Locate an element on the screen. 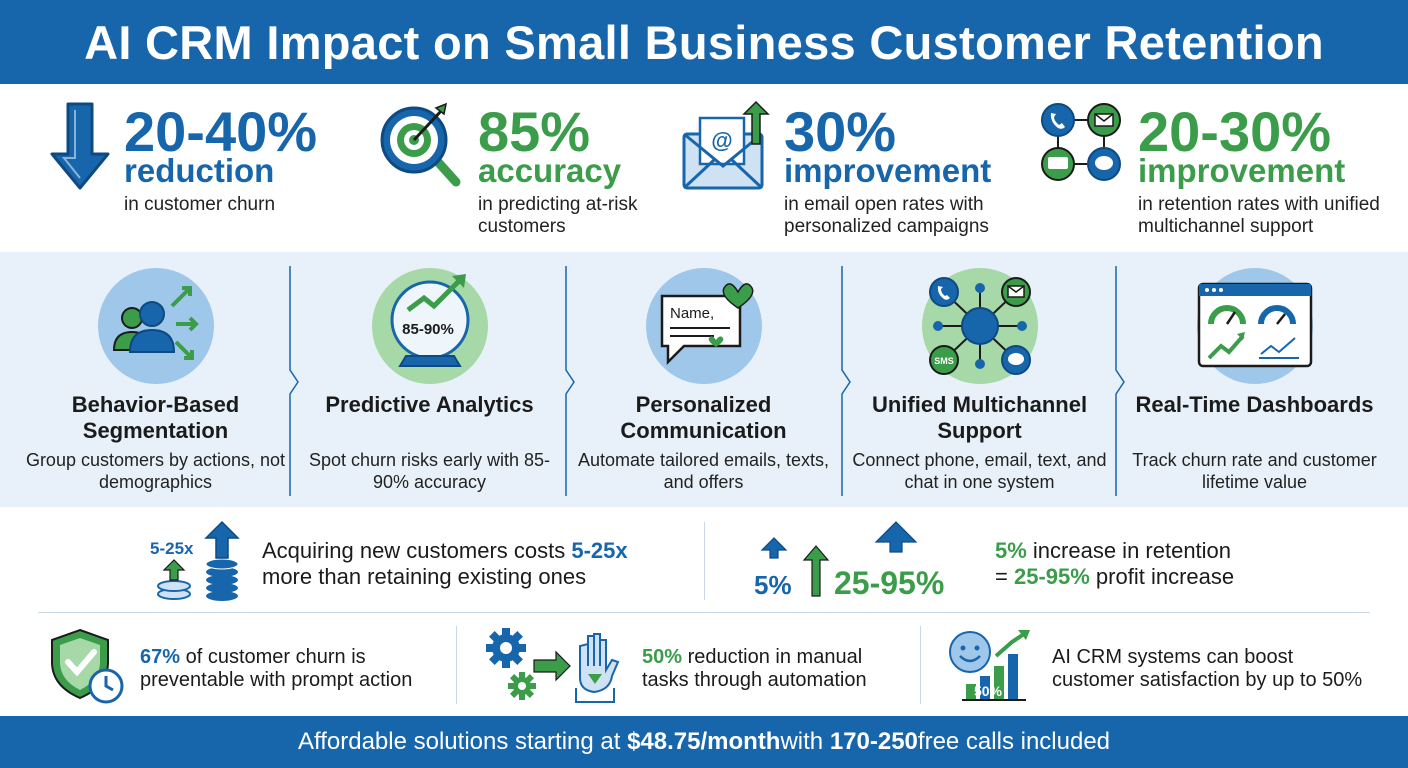 This screenshot has height=768, width=1408. crystal-ball-icon: 85-90% is located at coordinates (429, 326).